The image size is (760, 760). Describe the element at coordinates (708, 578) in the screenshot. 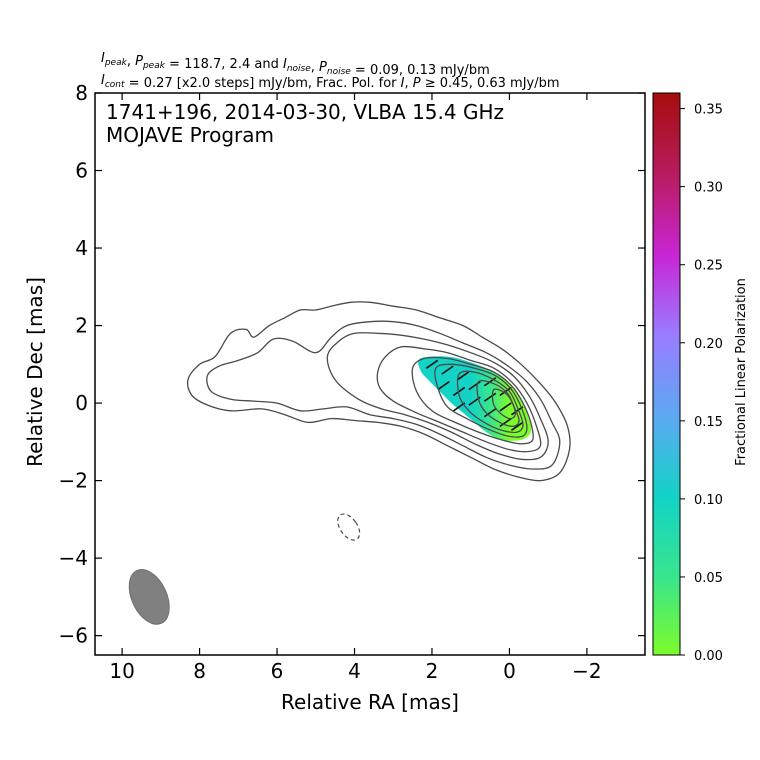

I see `colorbar-tick-label: 0.05` at that location.